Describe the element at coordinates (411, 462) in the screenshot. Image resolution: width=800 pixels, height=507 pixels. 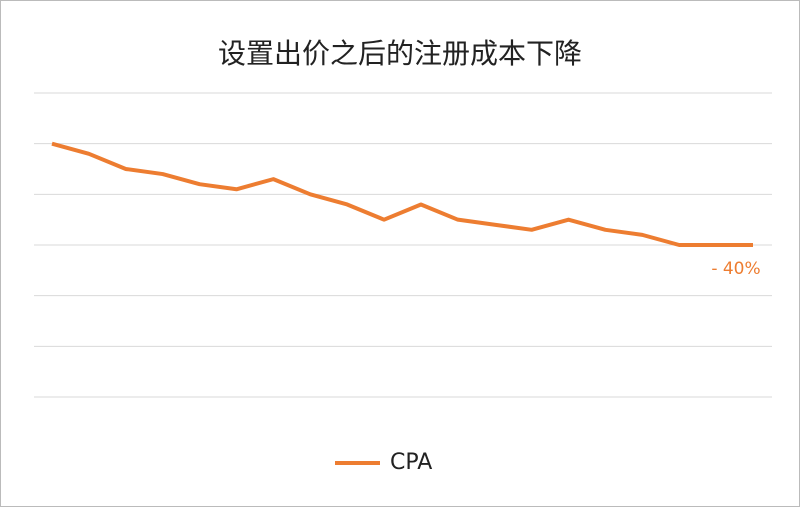
I see `legend-label: CPA` at that location.